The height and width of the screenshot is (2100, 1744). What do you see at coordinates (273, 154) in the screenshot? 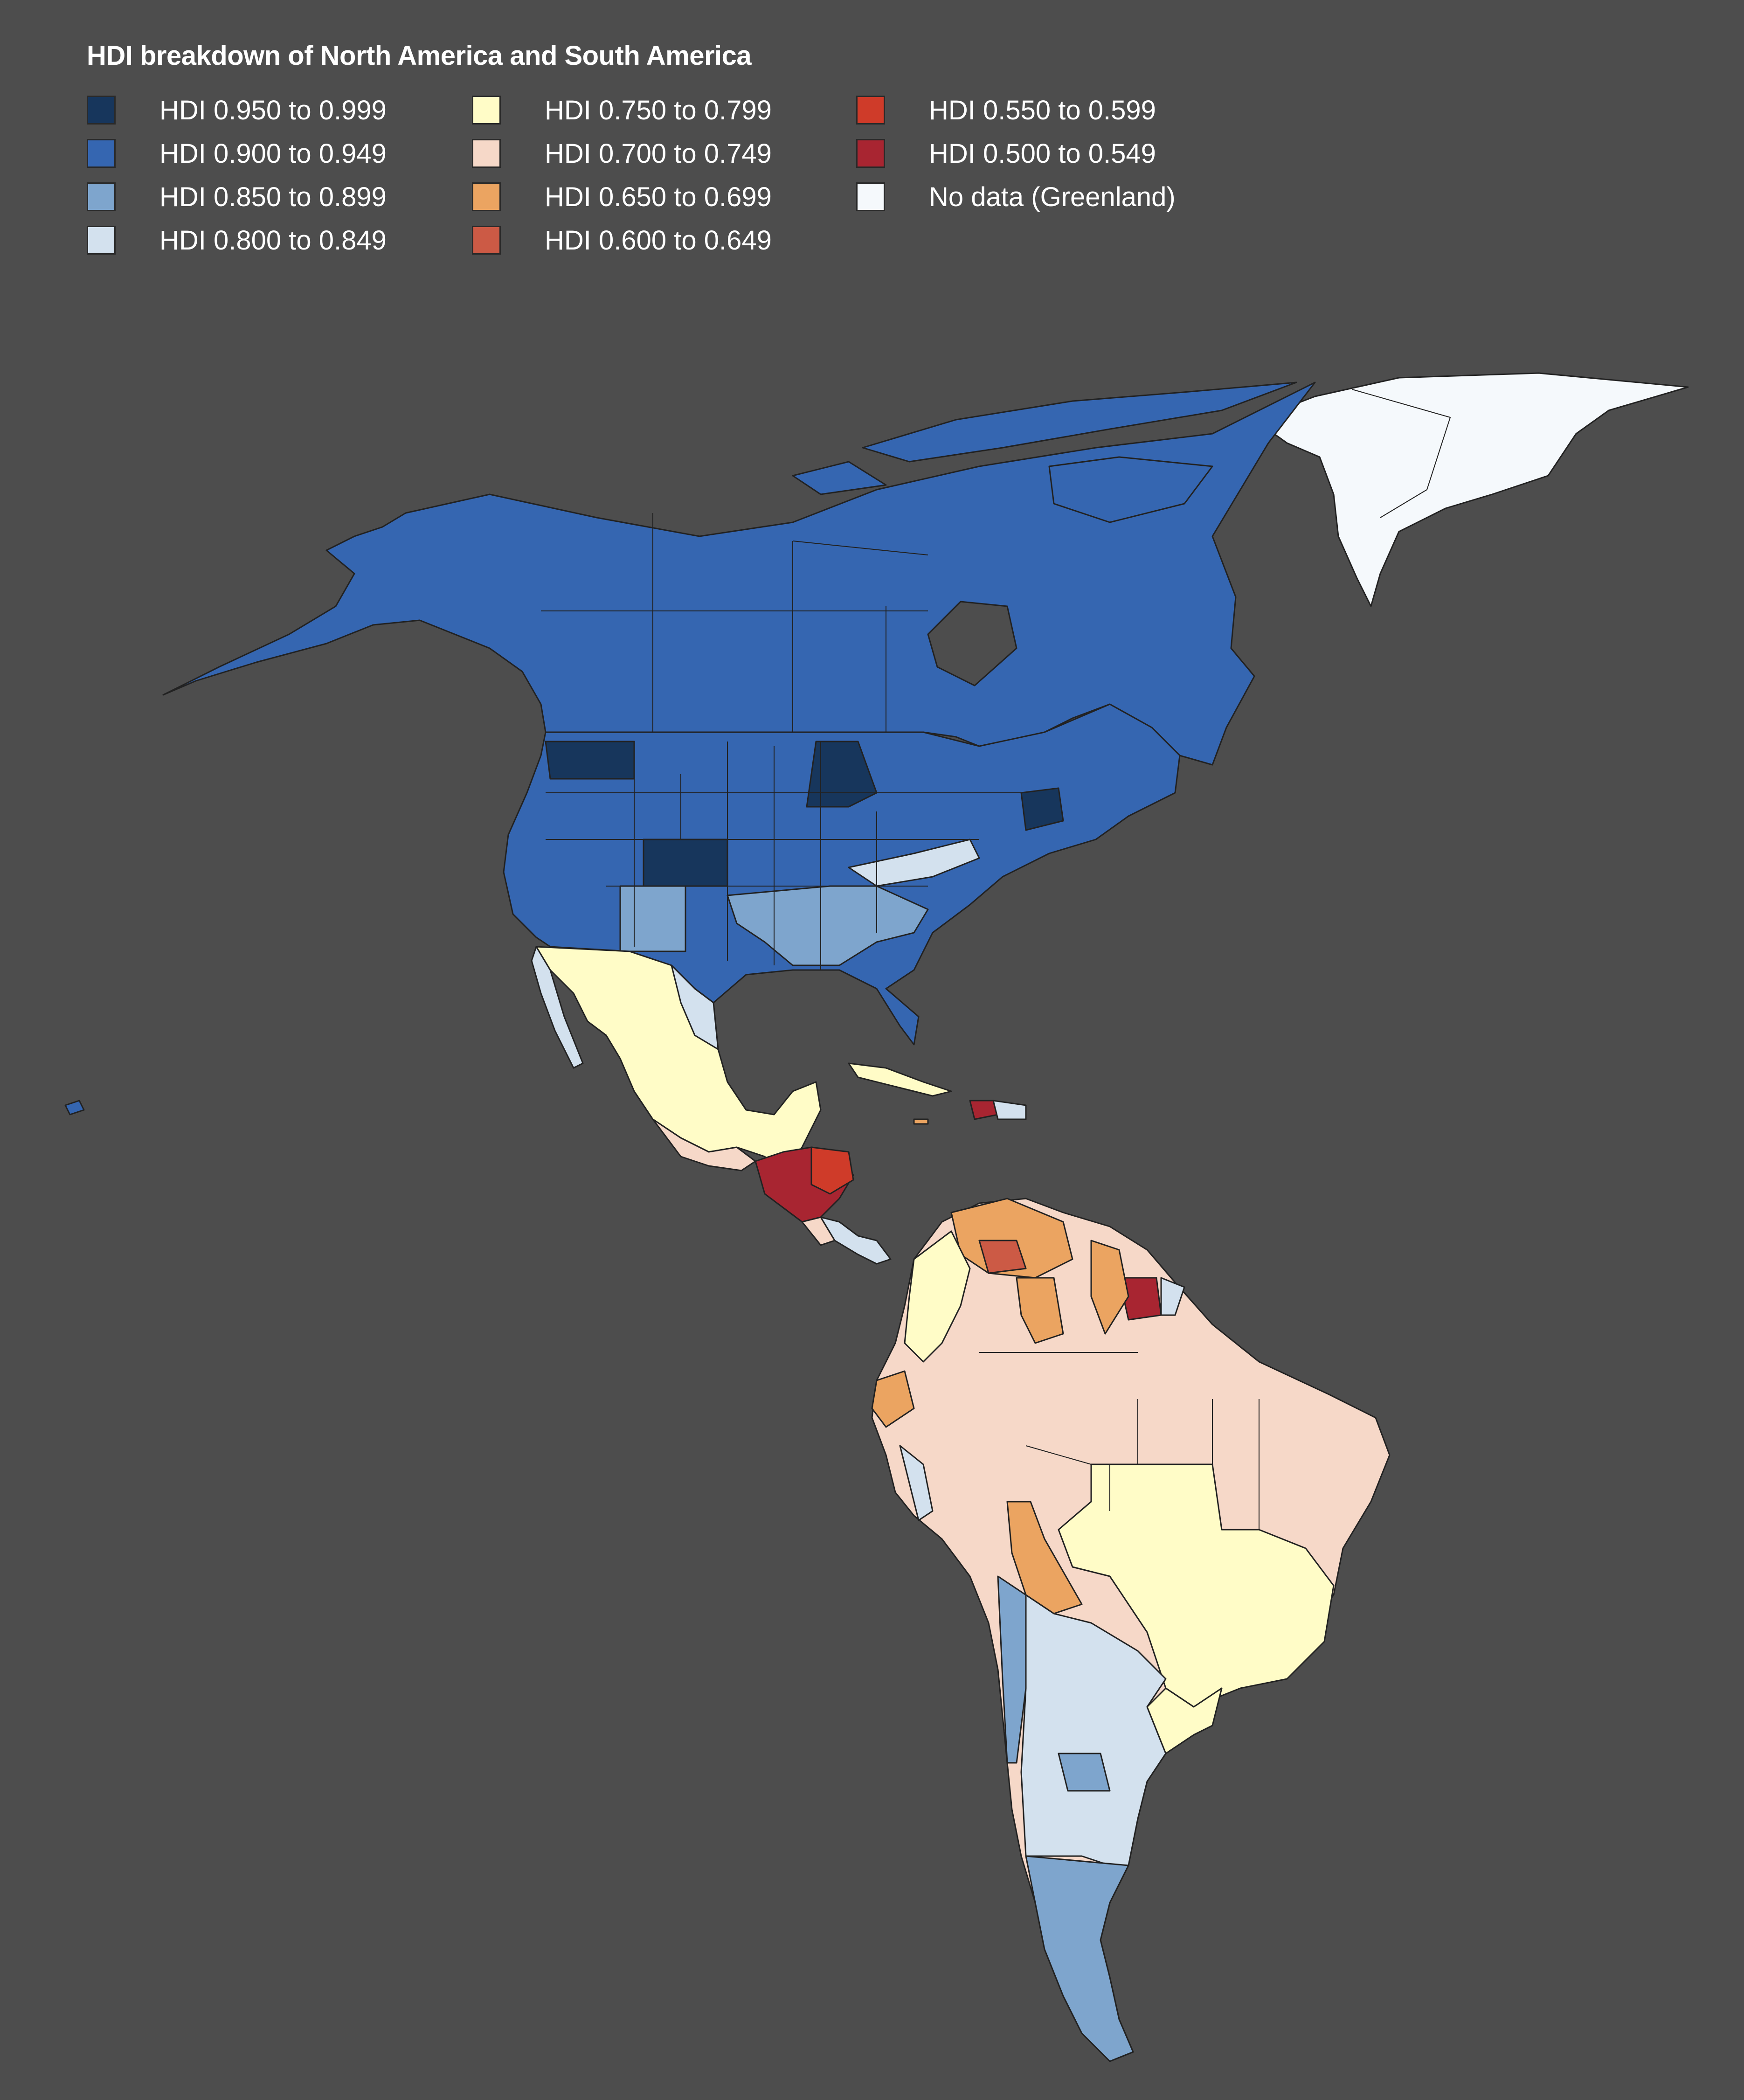
I see `legend-label: HDI 0.900 to 0.949` at bounding box center [273, 154].